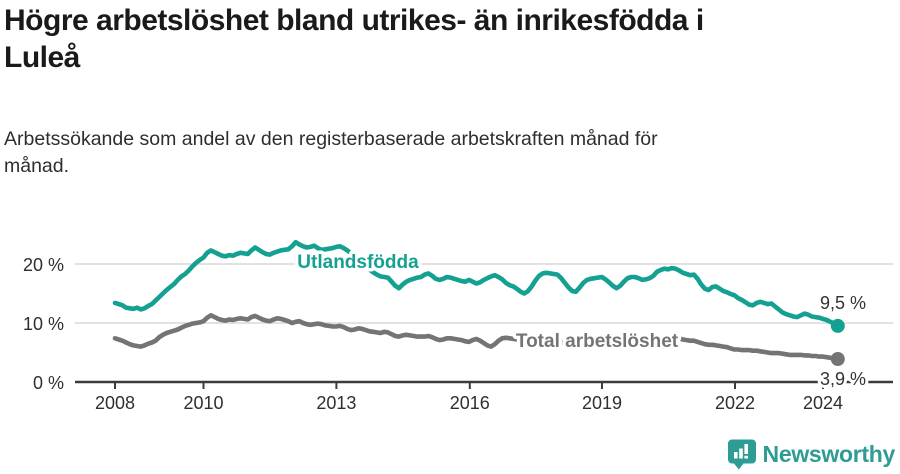  I want to click on newsworthy-icon, so click(741, 454).